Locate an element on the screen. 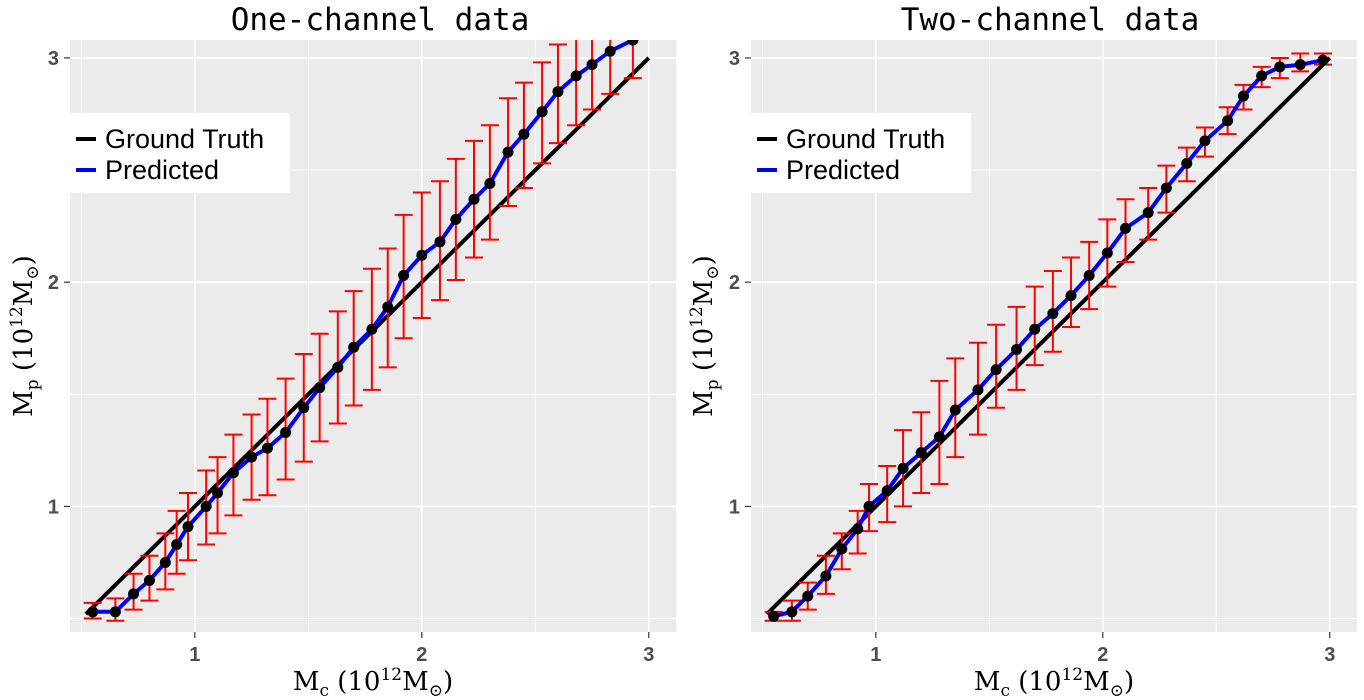 The width and height of the screenshot is (1364, 700). chart-title: Two-channel data is located at coordinates (1050, 20).